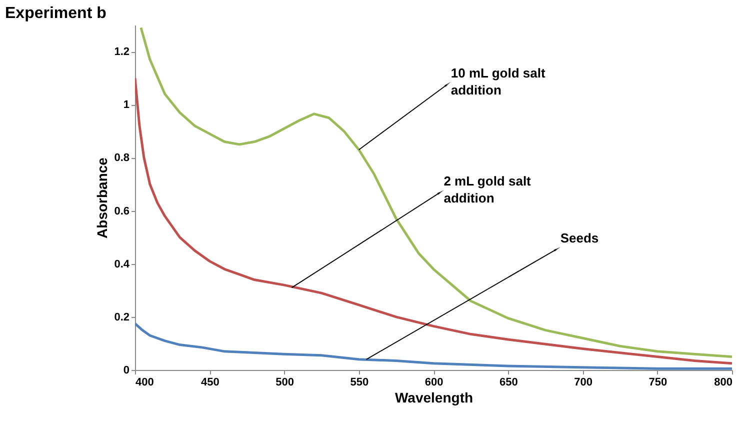  I want to click on x-axis-title: Wavelength, so click(434, 398).